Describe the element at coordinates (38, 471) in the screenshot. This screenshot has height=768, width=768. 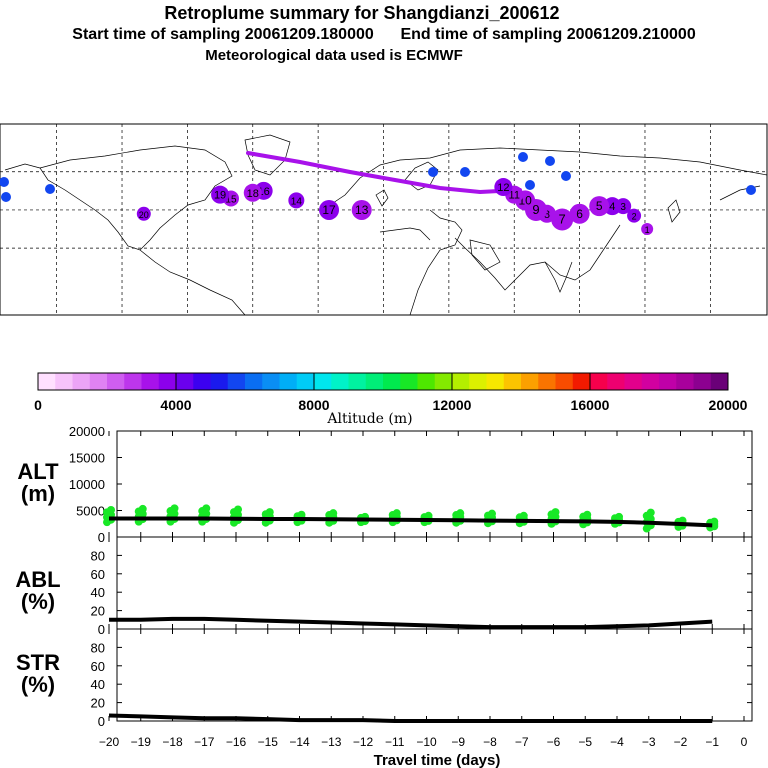
I see `alt-label: ALT` at that location.